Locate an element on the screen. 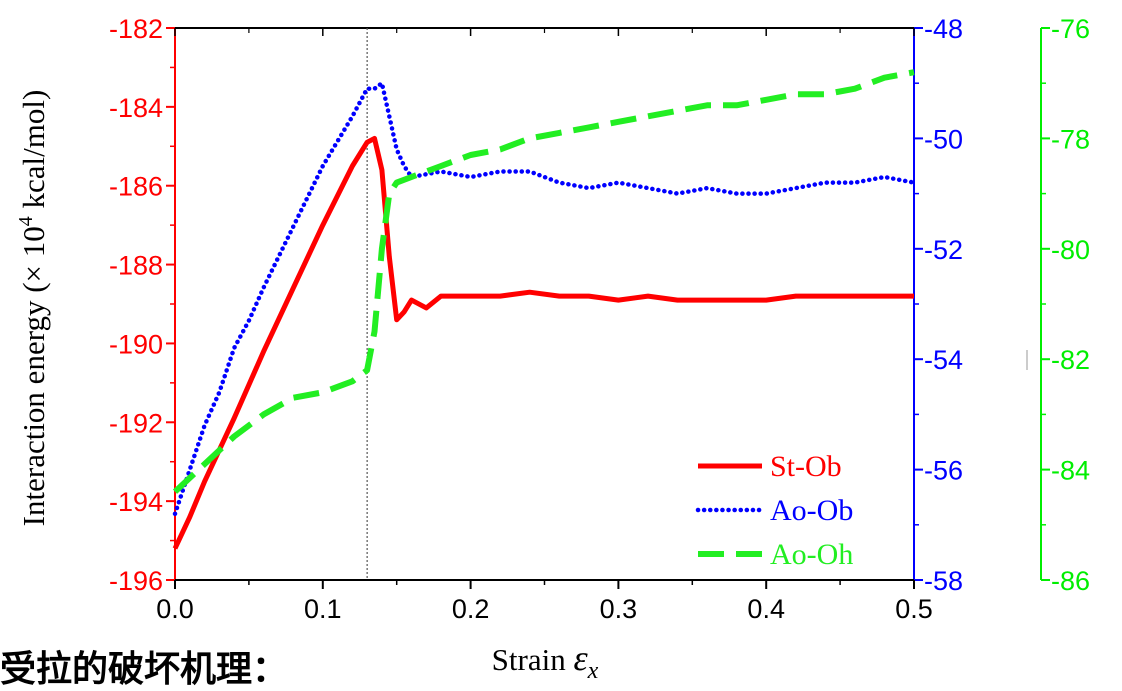 The image size is (1122, 691). left-tick-label: -192 is located at coordinates (136, 423).